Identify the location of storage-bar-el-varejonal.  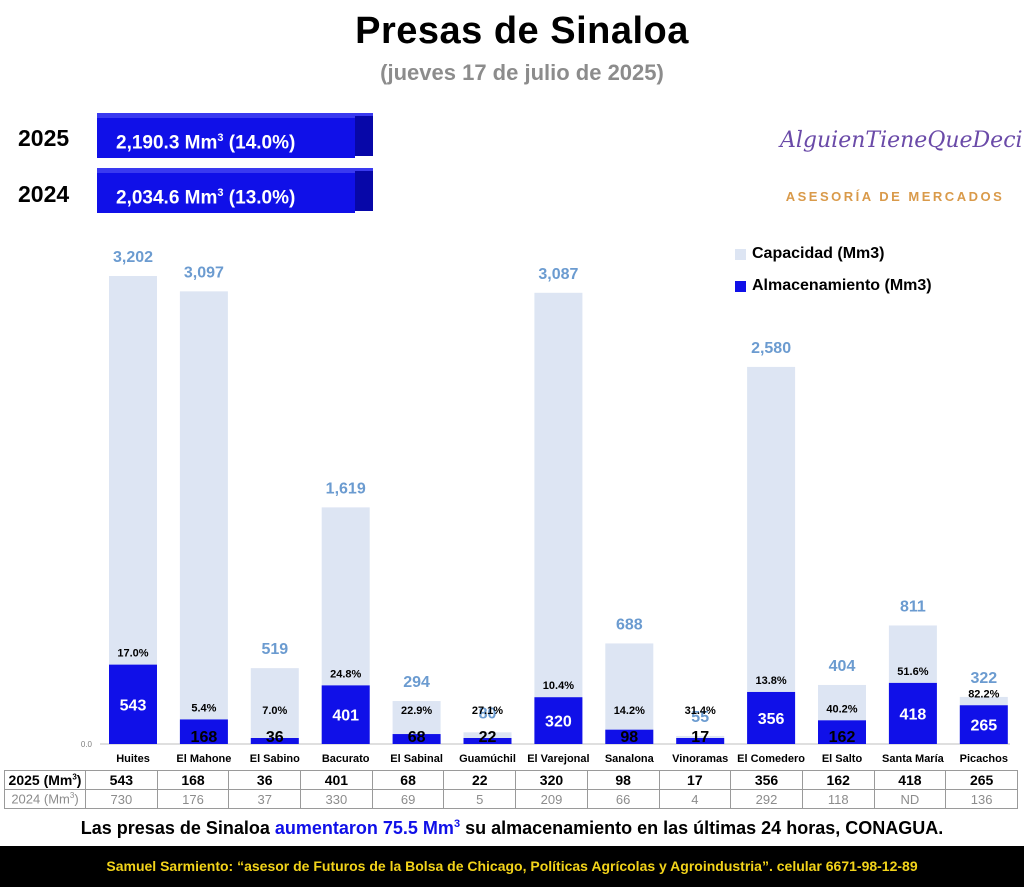
(558, 720).